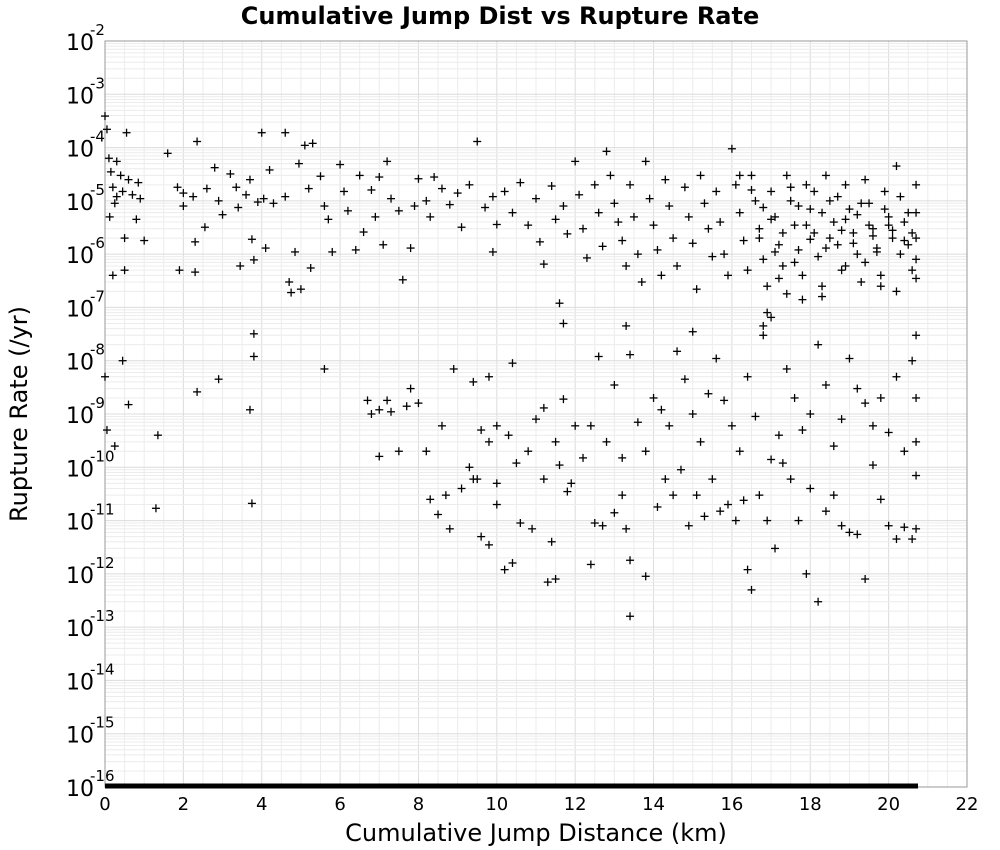 The image size is (1000, 850). What do you see at coordinates (97, 30) in the screenshot?
I see `y-tick-exponent: -2` at bounding box center [97, 30].